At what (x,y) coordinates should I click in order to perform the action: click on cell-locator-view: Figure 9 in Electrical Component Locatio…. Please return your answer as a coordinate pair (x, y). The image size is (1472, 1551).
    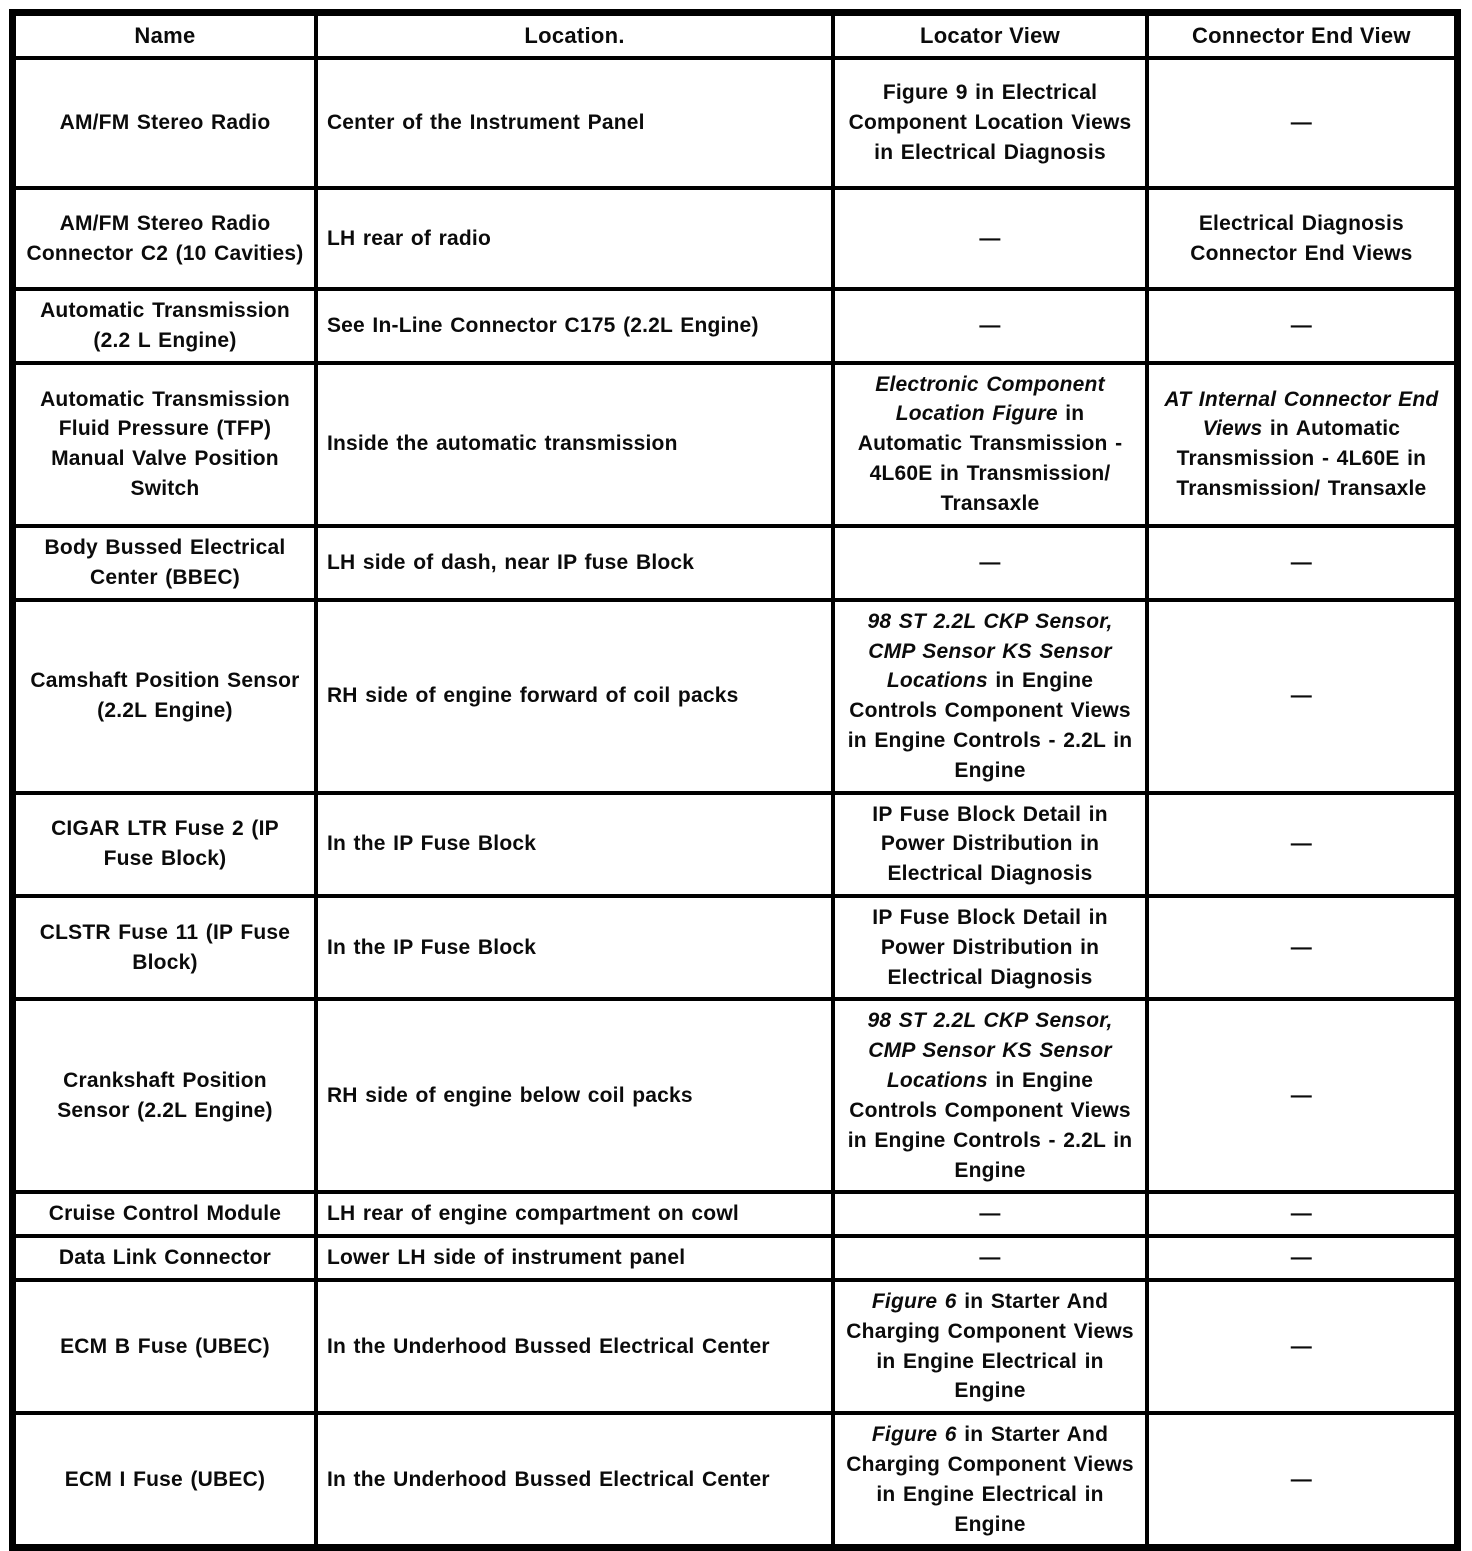
    Looking at the image, I should click on (990, 123).